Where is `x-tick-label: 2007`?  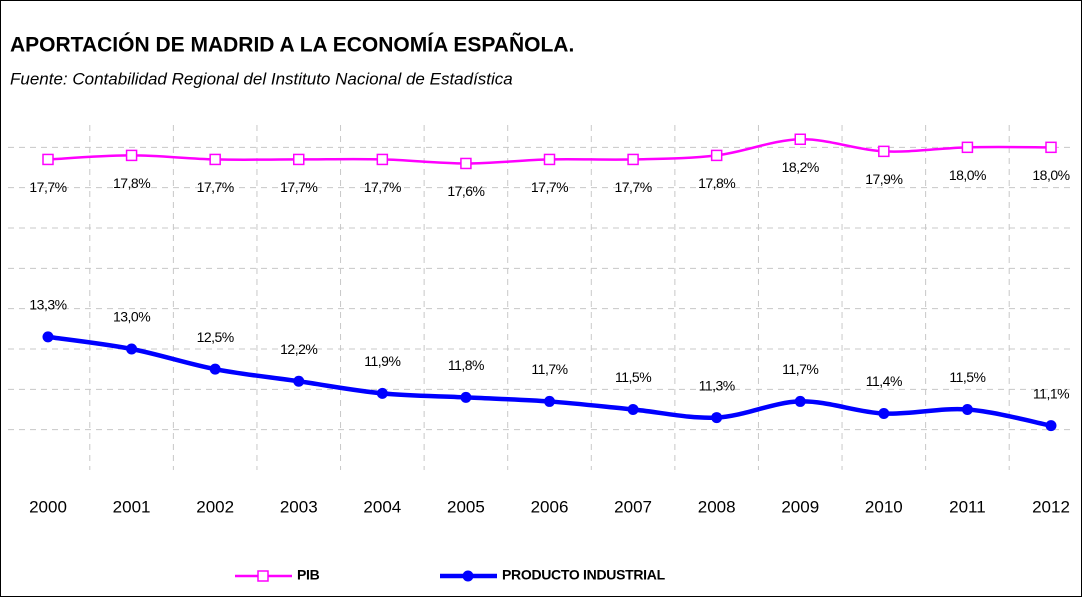
x-tick-label: 2007 is located at coordinates (633, 506).